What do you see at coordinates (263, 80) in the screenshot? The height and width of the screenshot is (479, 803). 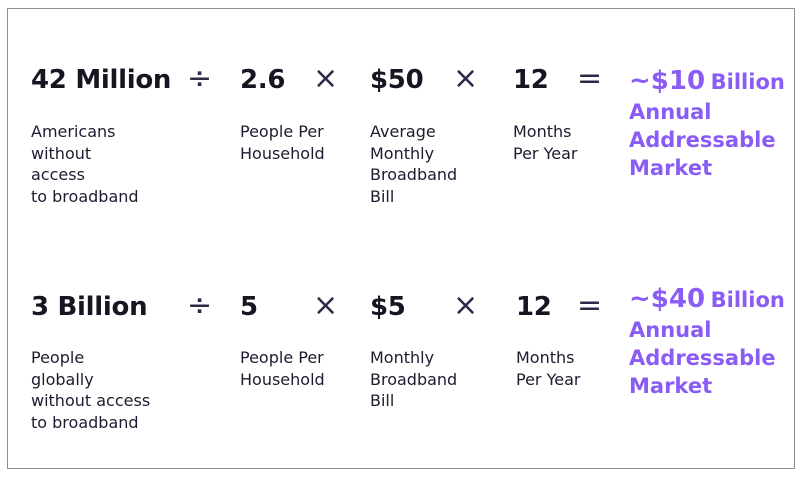 I see `term-people-per-household: 2.6` at bounding box center [263, 80].